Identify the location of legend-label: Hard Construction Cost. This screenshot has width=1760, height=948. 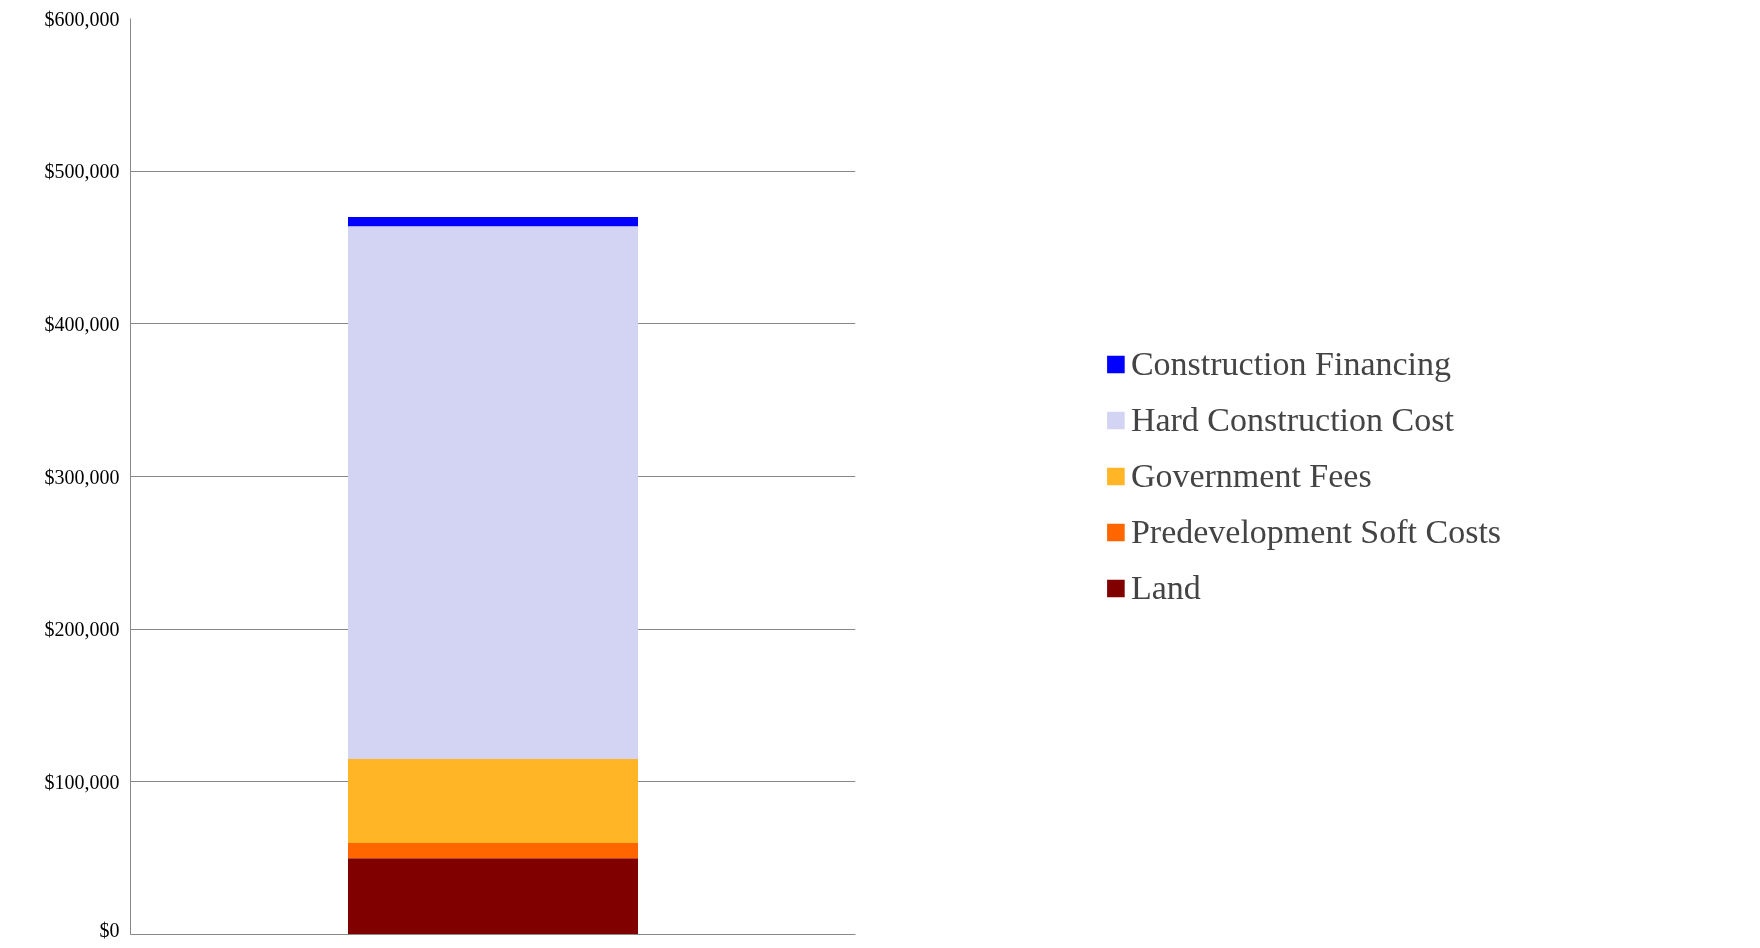
(1292, 420).